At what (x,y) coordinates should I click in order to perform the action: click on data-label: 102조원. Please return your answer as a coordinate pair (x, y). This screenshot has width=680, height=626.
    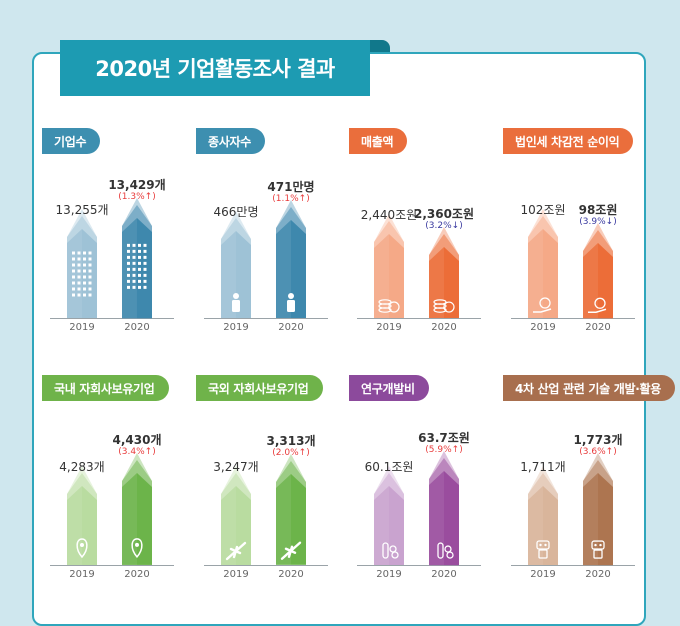
    Looking at the image, I should click on (543, 210).